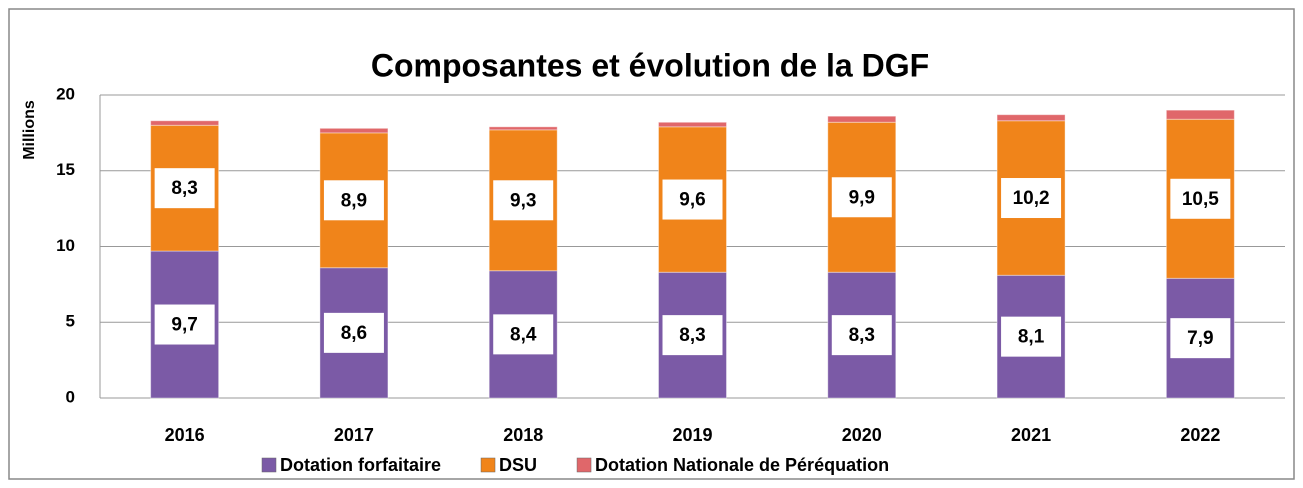 This screenshot has height=488, width=1303. I want to click on y-axis-label: Millions, so click(29, 130).